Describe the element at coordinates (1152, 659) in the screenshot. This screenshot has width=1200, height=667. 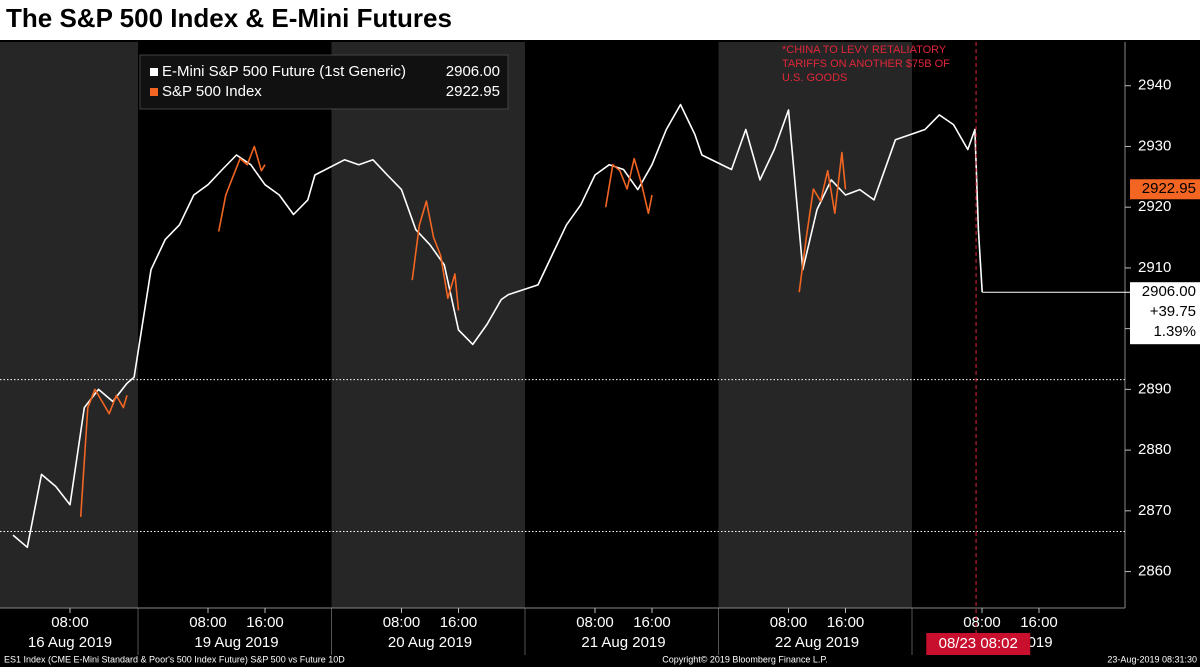
I see `footer-right: 23-Aug-2019 08:31:30` at that location.